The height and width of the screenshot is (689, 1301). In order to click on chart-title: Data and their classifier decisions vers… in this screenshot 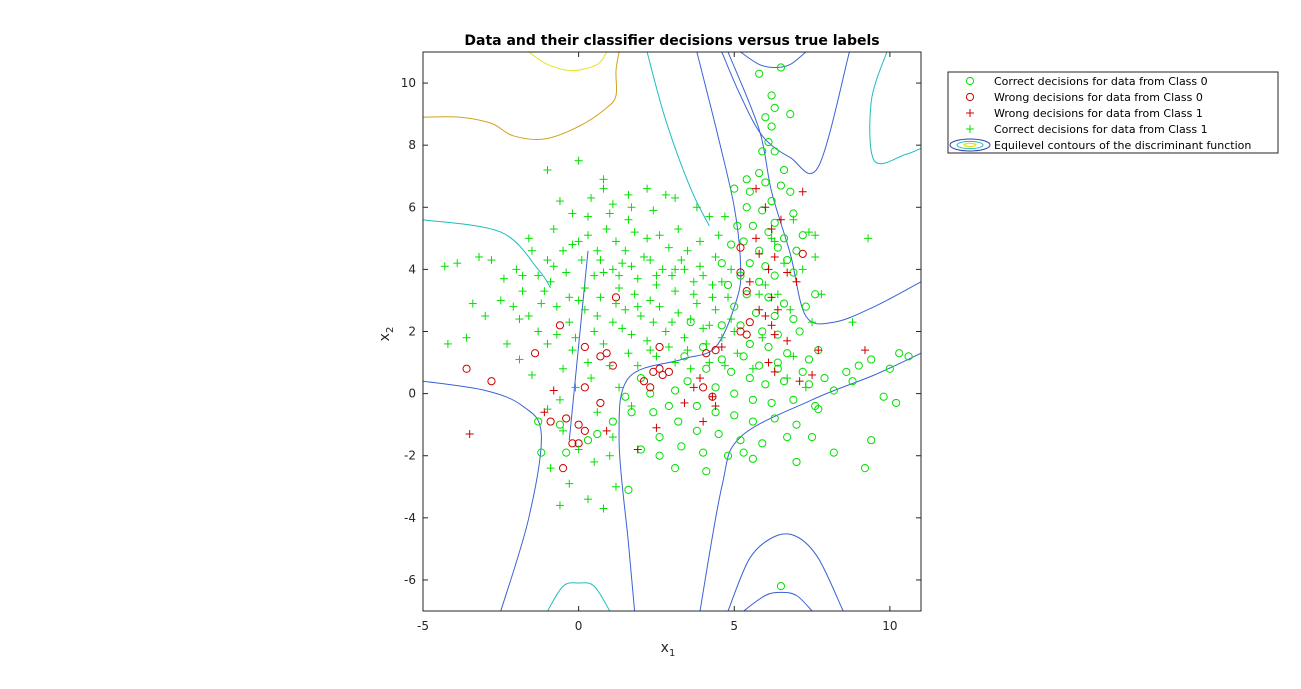, I will do `click(671, 41)`.